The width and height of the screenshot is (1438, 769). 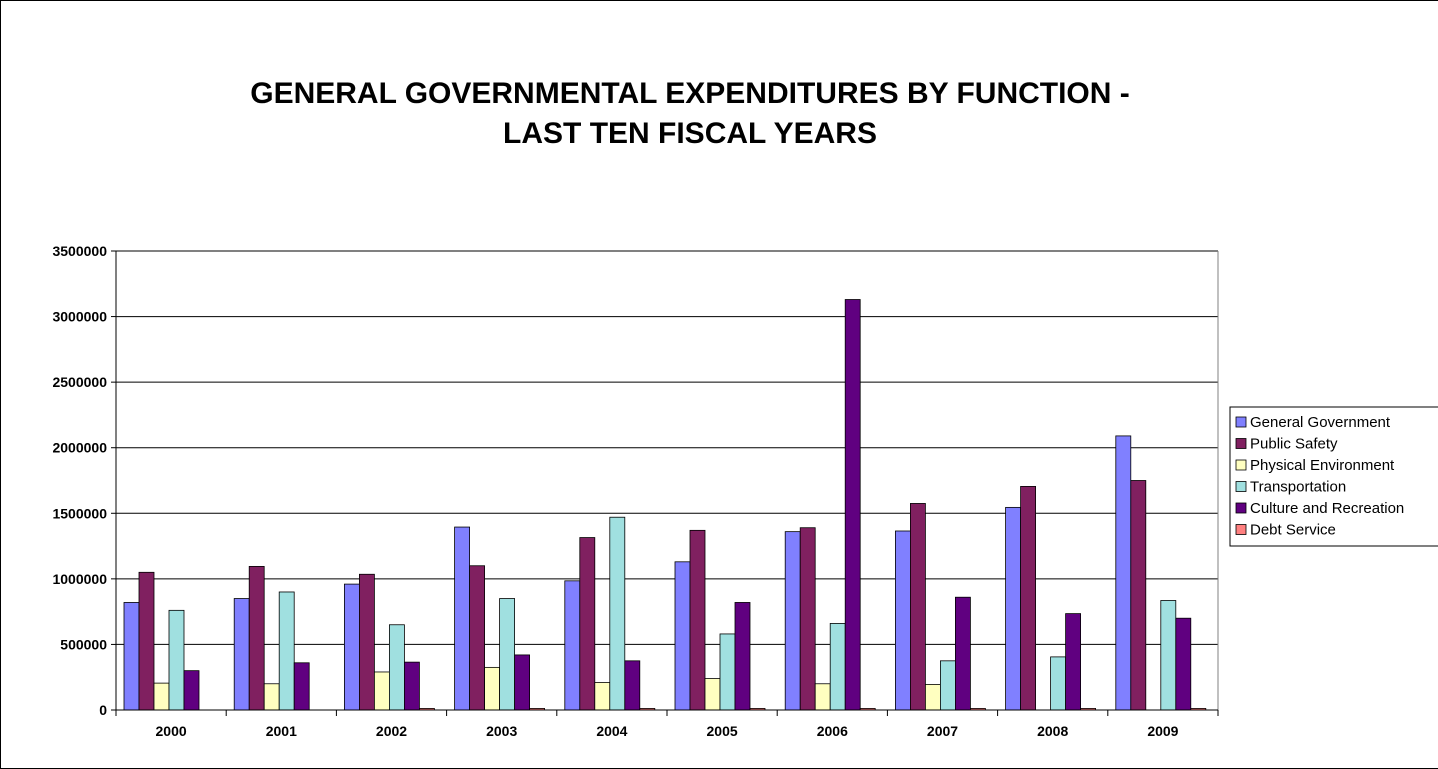 What do you see at coordinates (79, 251) in the screenshot?
I see `y-tick-label: 3500000` at bounding box center [79, 251].